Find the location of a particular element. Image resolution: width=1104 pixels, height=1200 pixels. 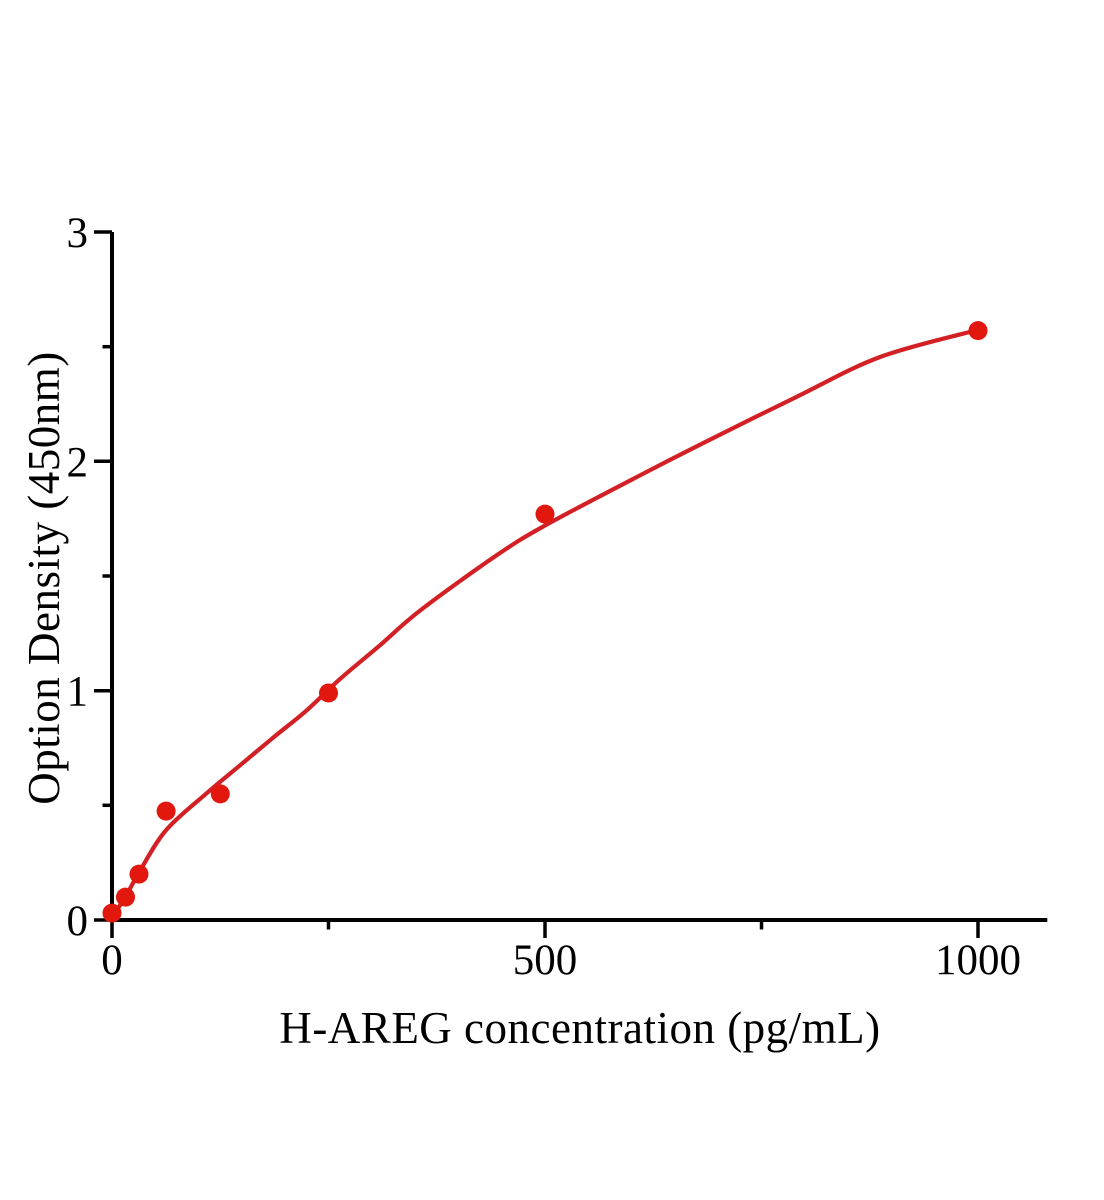

x-tick-label: 500 is located at coordinates (545, 960).